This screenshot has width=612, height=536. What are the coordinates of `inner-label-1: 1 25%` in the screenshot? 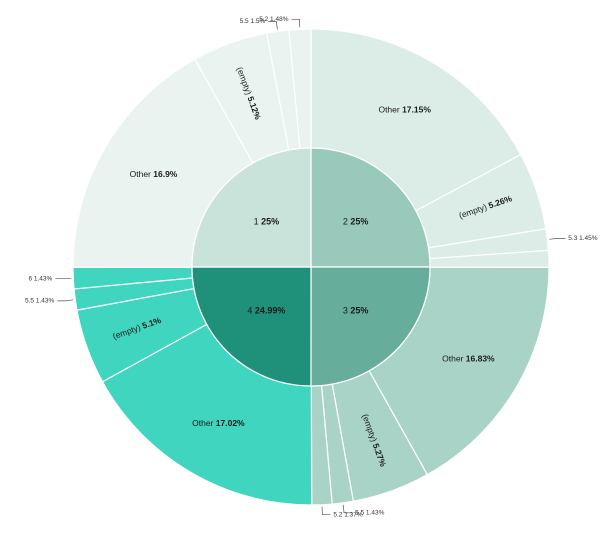 It's located at (267, 222).